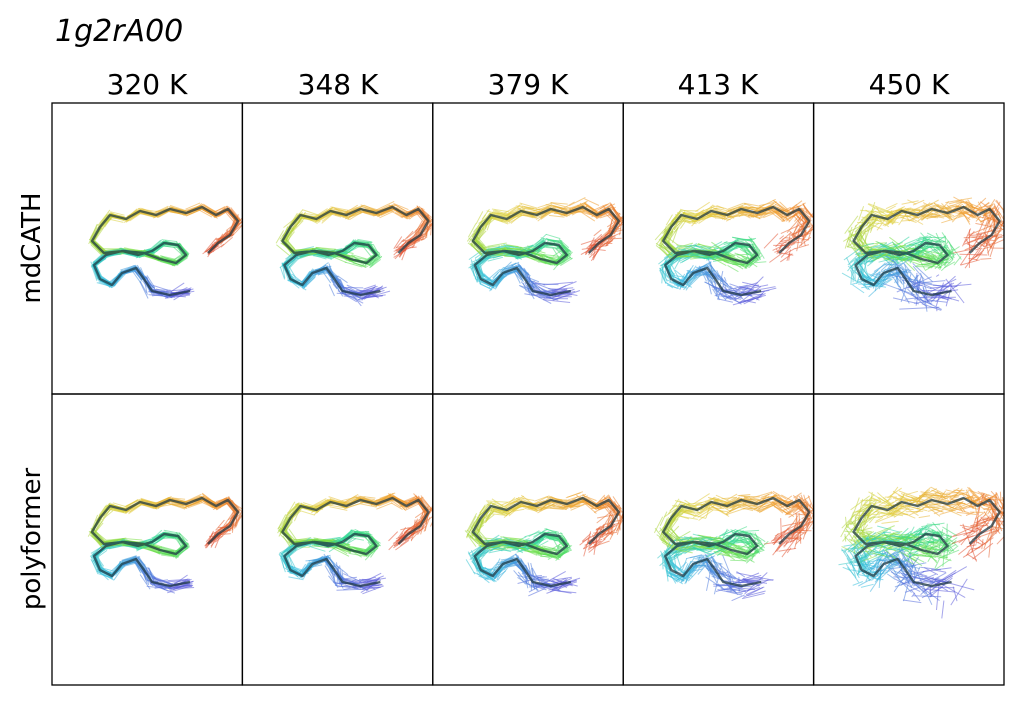  What do you see at coordinates (909, 84) in the screenshot?
I see `column-label-450k: 450 K` at bounding box center [909, 84].